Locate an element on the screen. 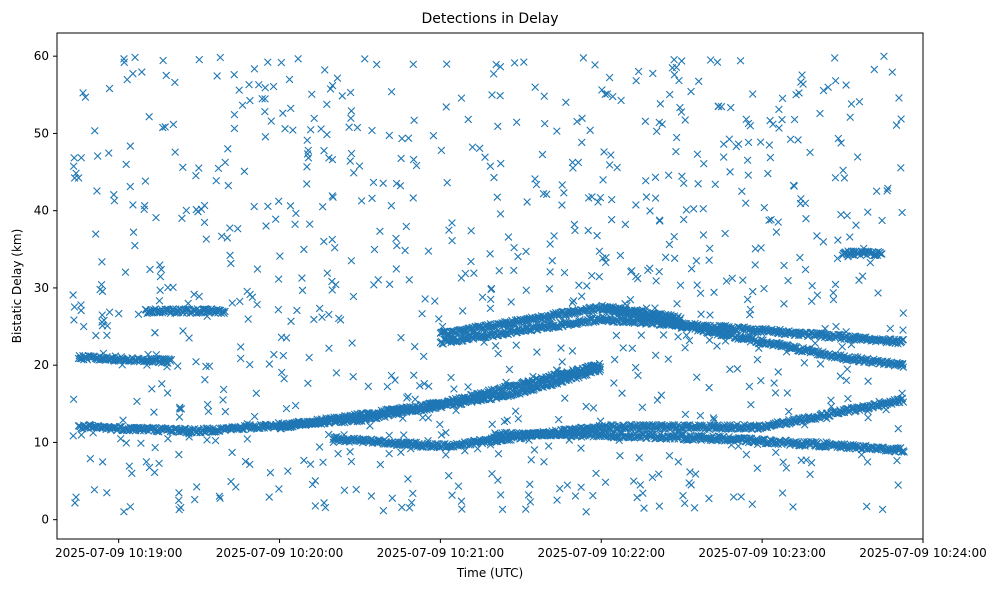 The width and height of the screenshot is (987, 590). y-tick-label: 10 is located at coordinates (41, 442).